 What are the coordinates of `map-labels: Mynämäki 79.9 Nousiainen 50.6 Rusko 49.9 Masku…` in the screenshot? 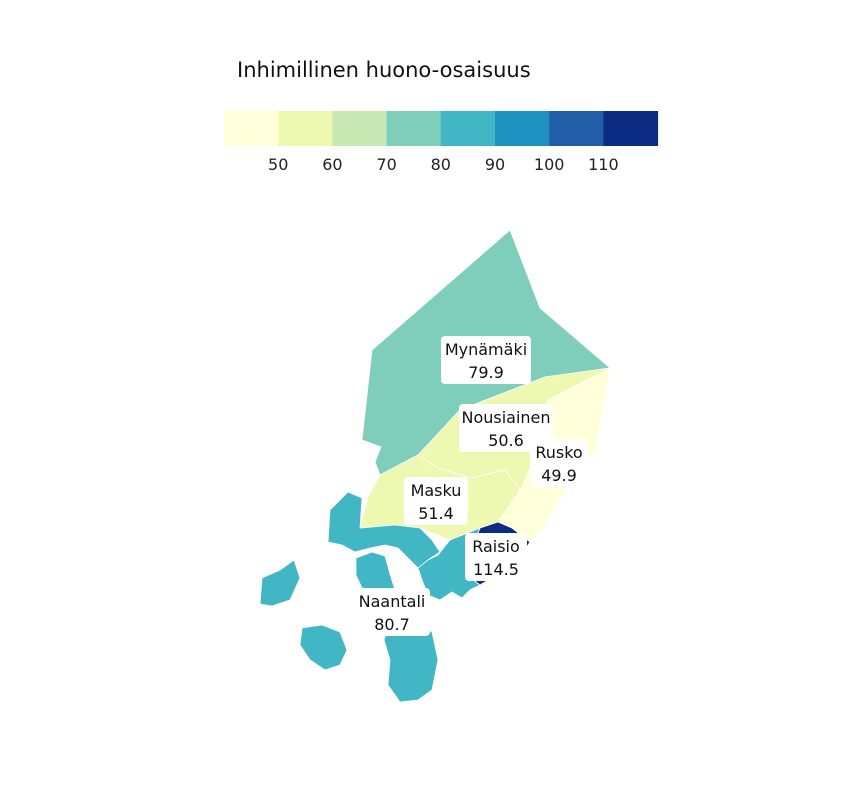 It's located at (471, 486).